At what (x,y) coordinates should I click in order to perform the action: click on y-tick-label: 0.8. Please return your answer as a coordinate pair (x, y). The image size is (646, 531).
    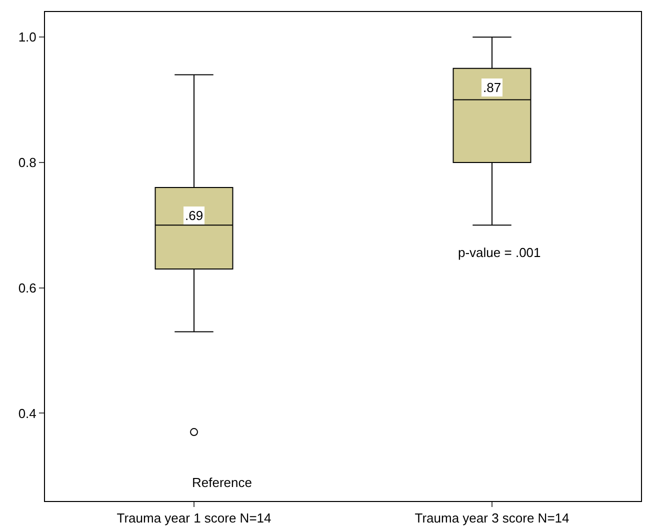
    Looking at the image, I should click on (27, 162).